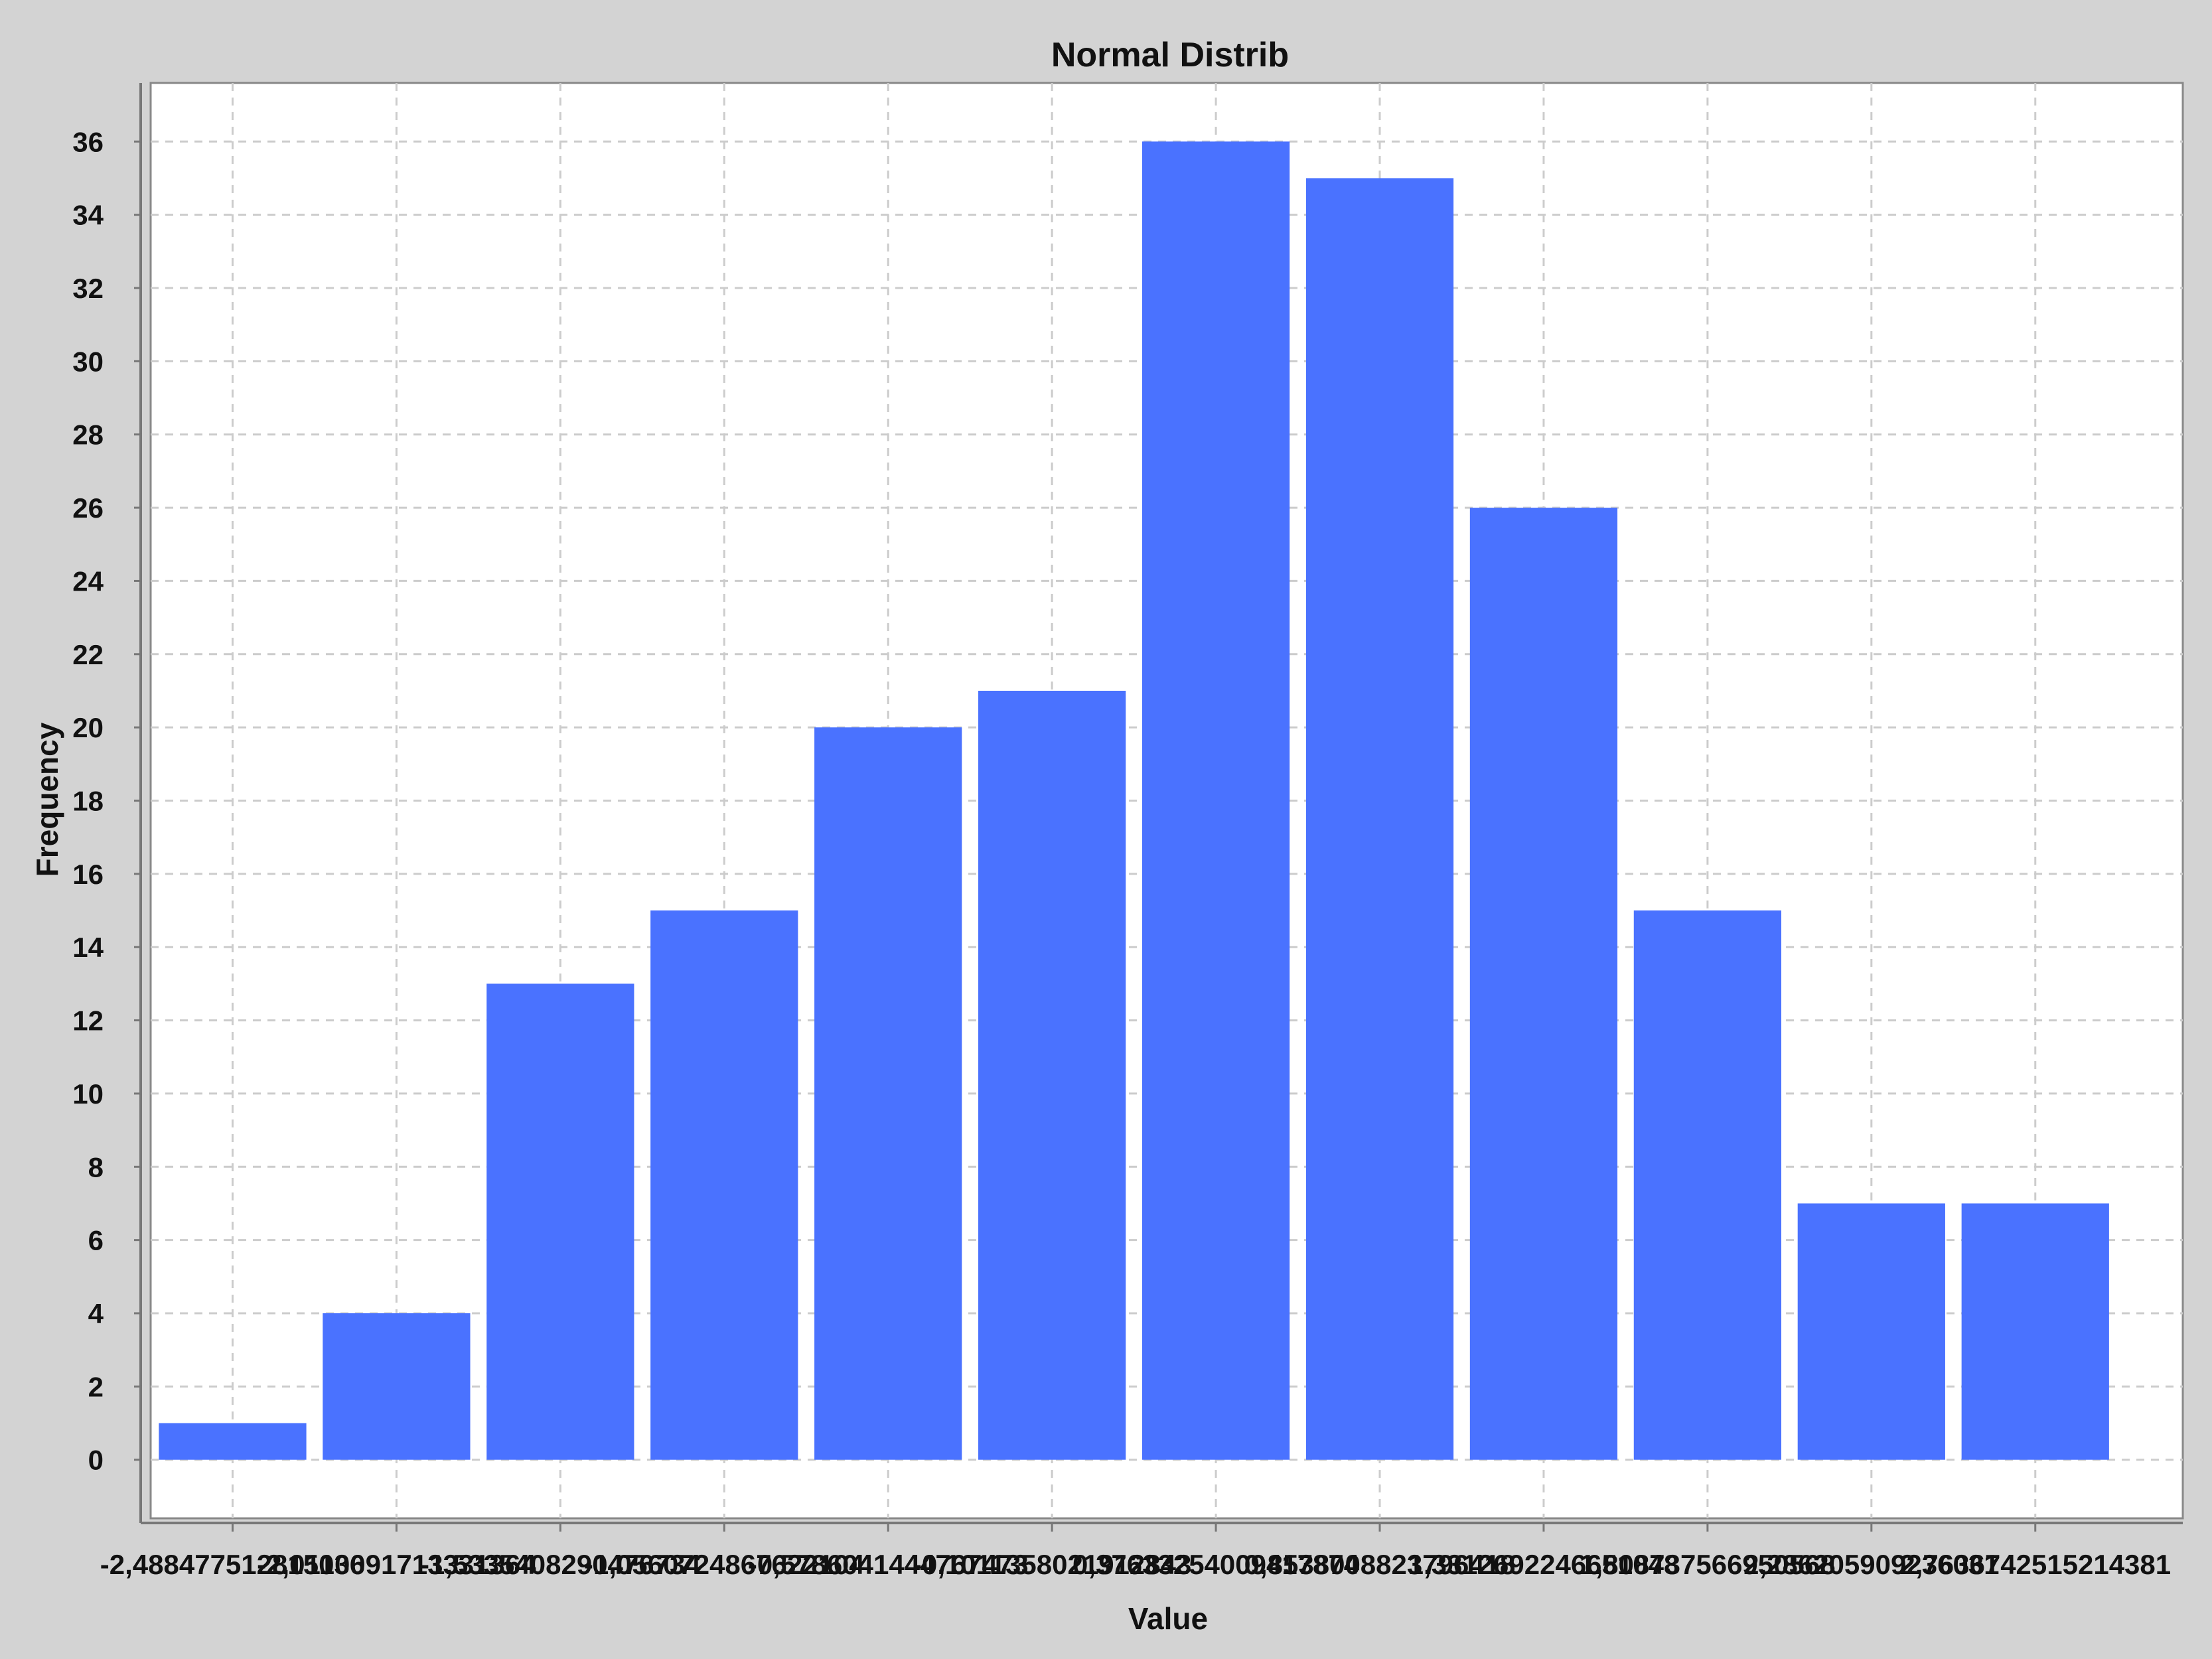 This screenshot has width=2212, height=1659. Describe the element at coordinates (2035, 1564) in the screenshot. I see `x-tick-label: 2,7636742515214381` at that location.